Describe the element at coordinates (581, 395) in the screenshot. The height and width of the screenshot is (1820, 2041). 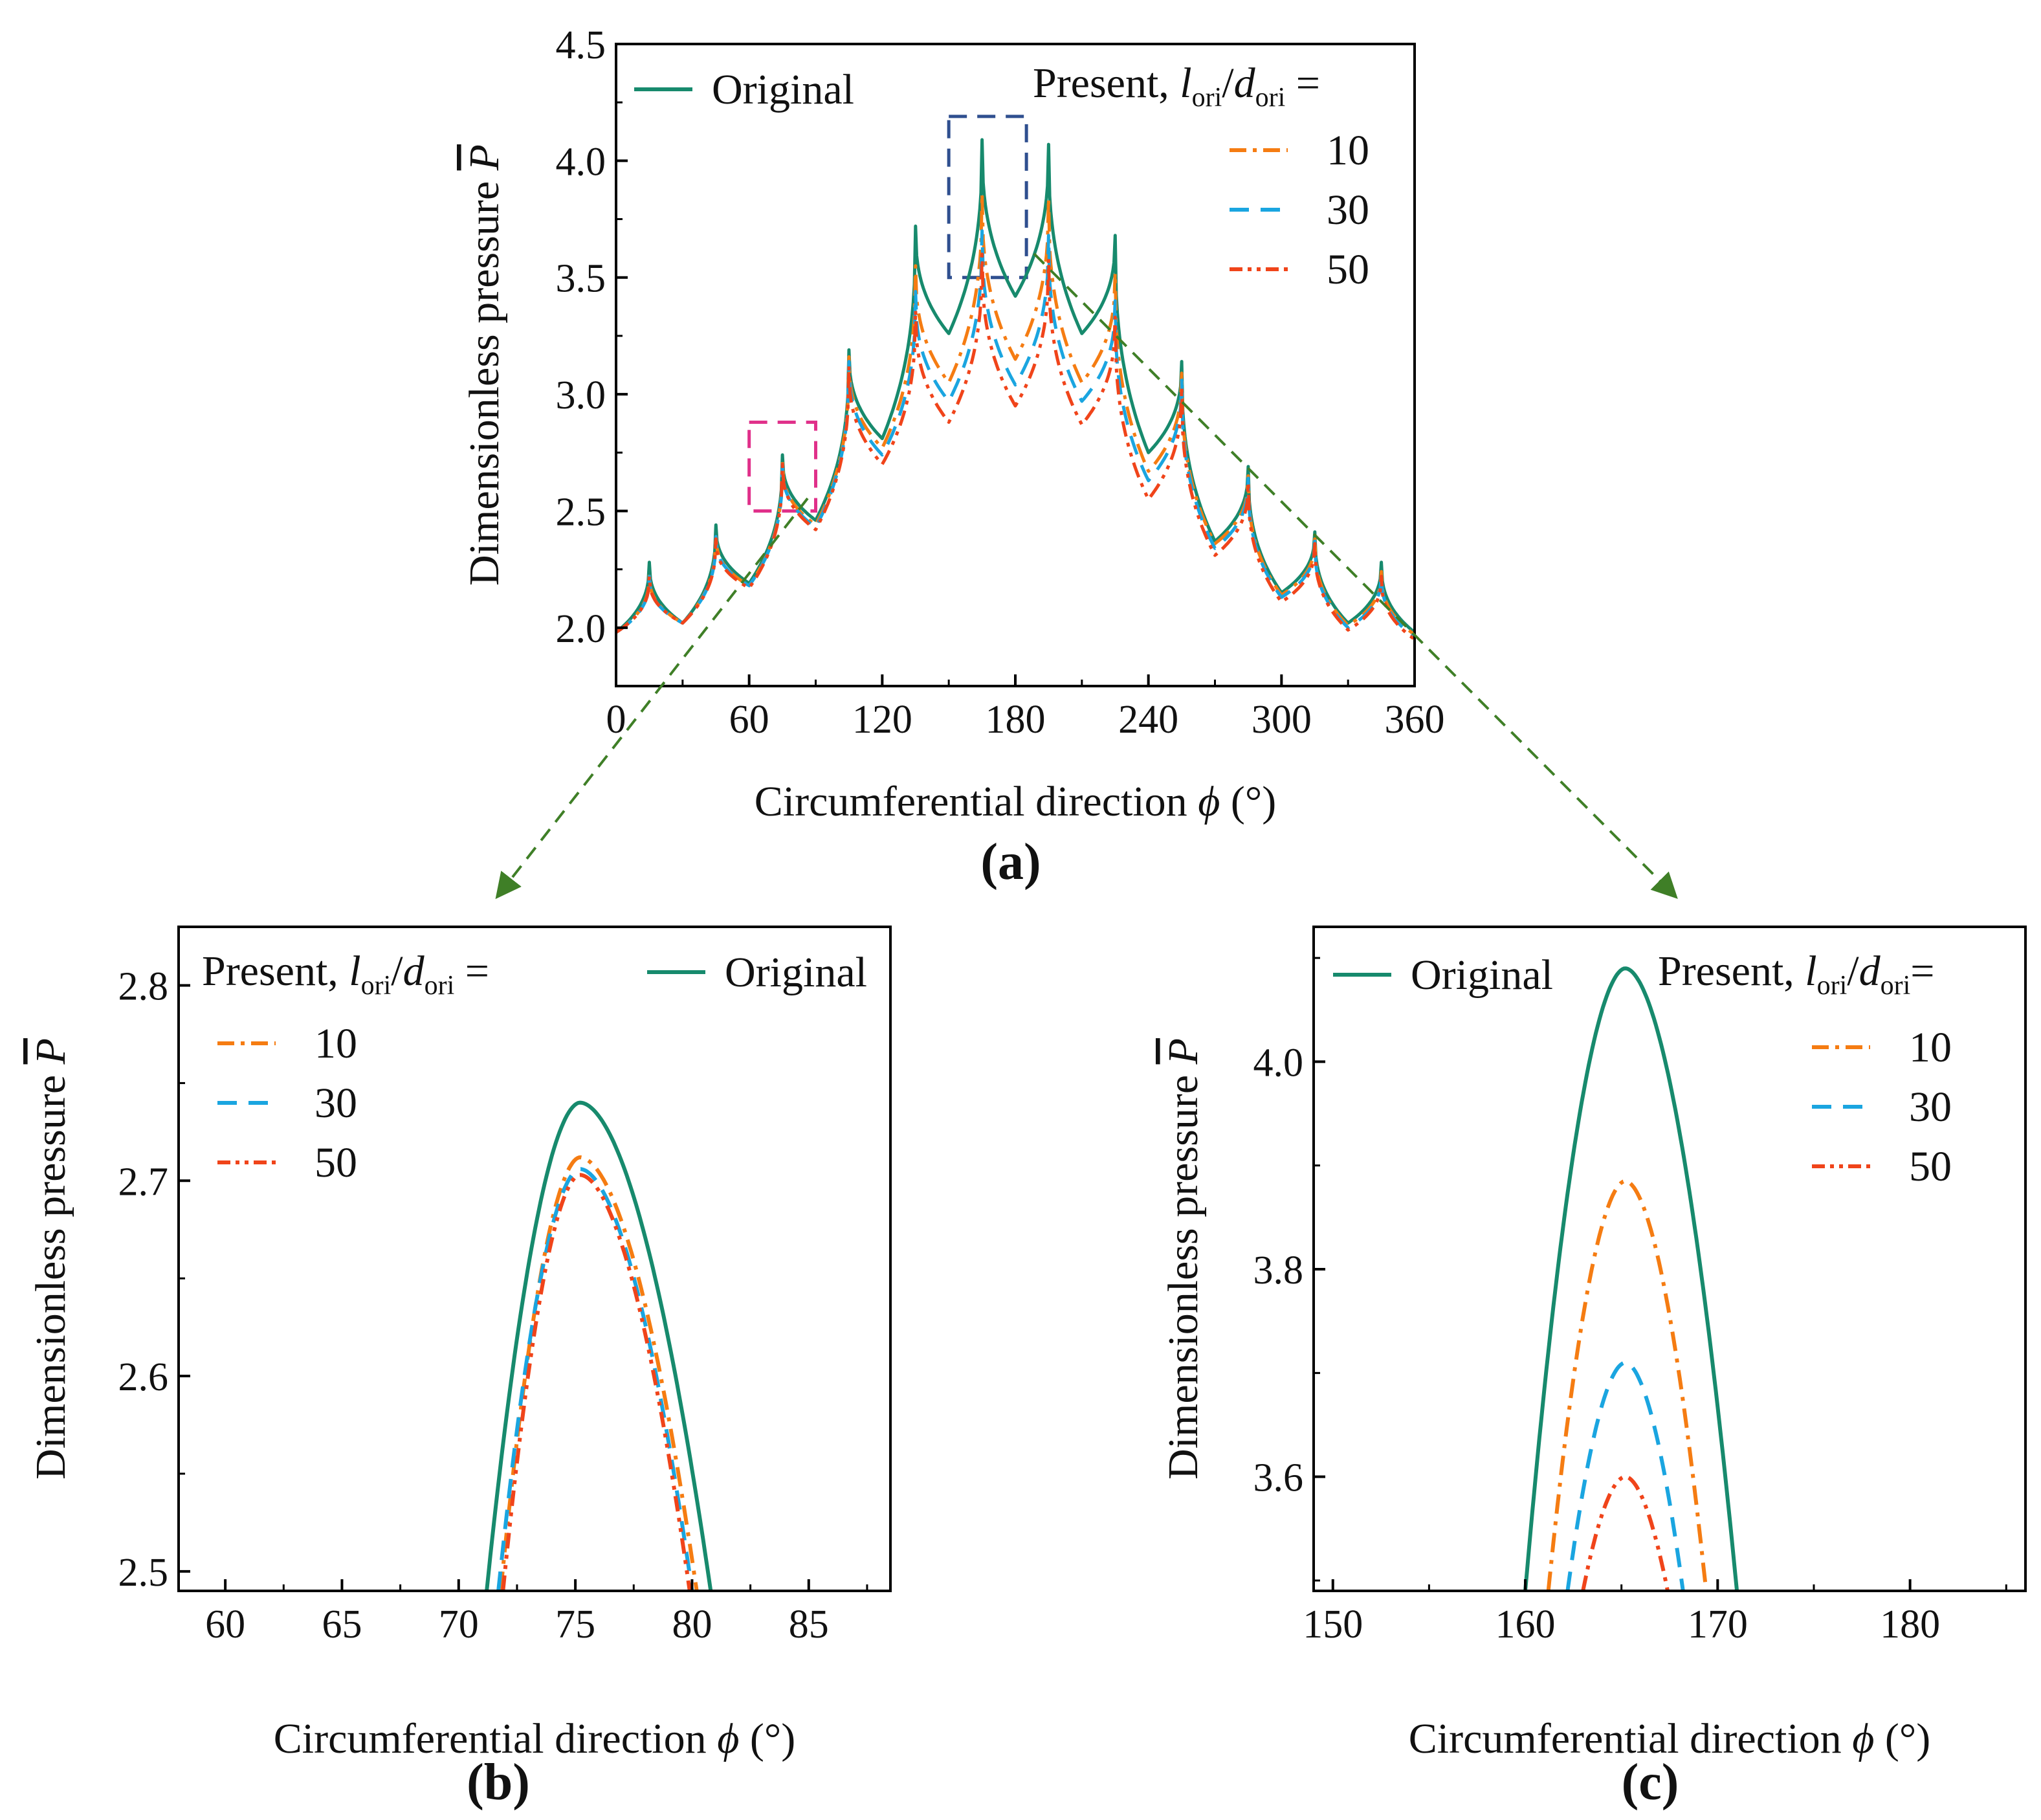
I see `y-tick-label: 3.0` at that location.